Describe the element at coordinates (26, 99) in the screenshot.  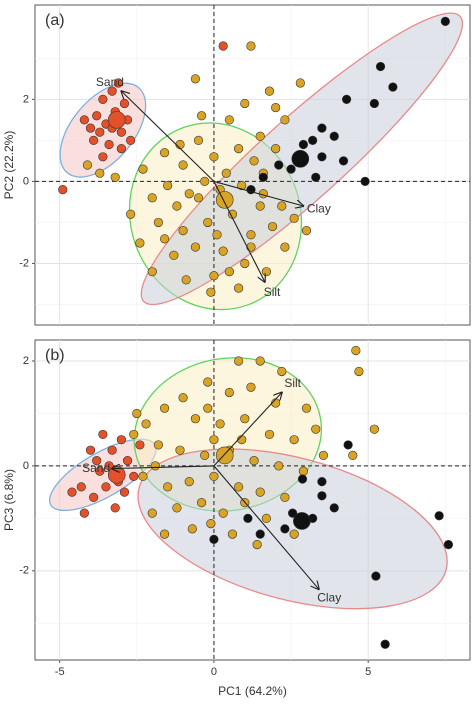
I see `y-tick-label: 2` at that location.